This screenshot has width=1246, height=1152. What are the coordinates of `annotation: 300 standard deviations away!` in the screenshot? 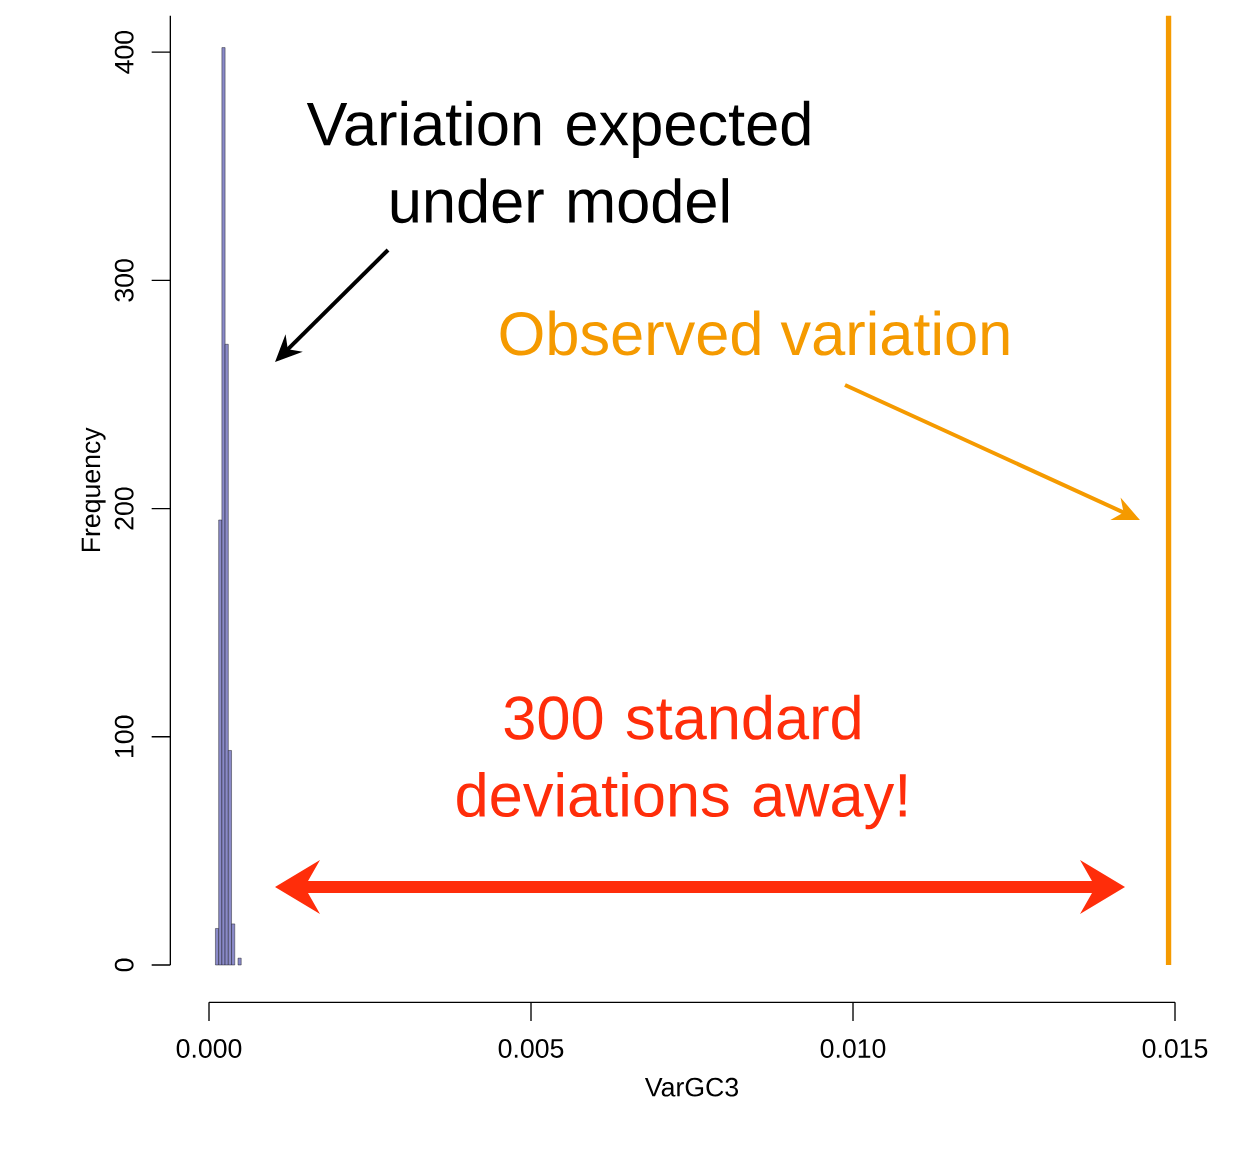 It's located at (681, 762).